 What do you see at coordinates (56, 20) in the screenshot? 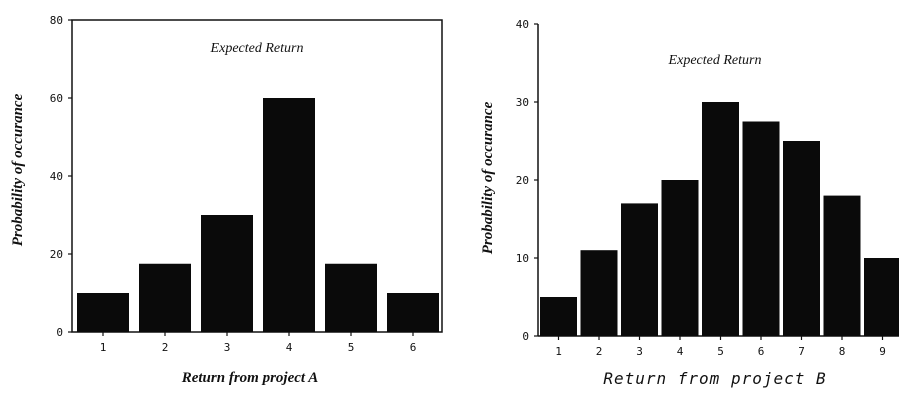
I see `y-tick-label-a: 80` at bounding box center [56, 20].